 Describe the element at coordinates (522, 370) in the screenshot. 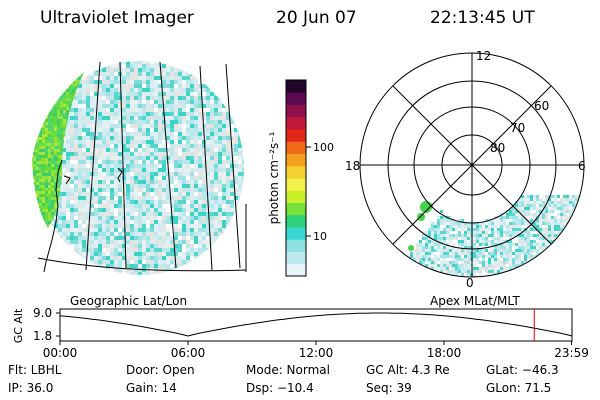

I see `glat-status: GLat: −46.3` at that location.